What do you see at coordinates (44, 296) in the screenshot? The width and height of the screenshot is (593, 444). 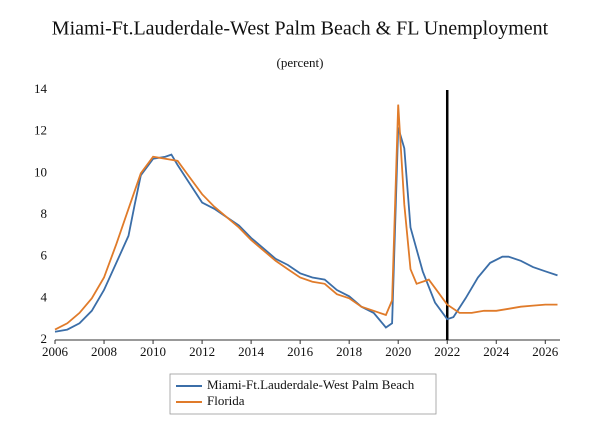 I see `y-tick-label: 4` at bounding box center [44, 296].